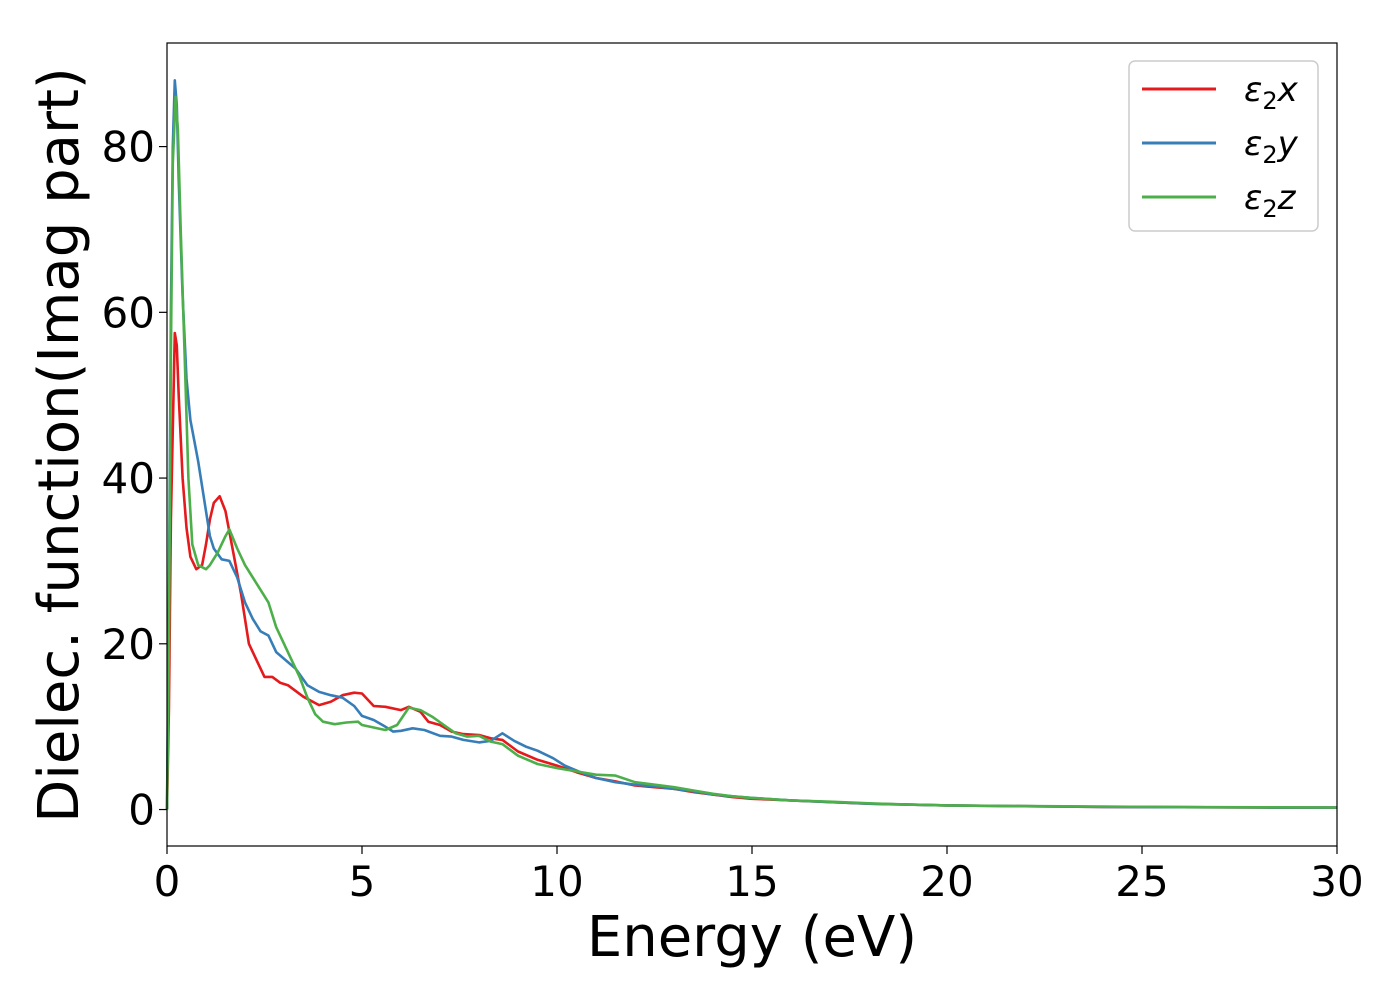  Describe the element at coordinates (128, 478) in the screenshot. I see `y-tick-label: 40` at that location.